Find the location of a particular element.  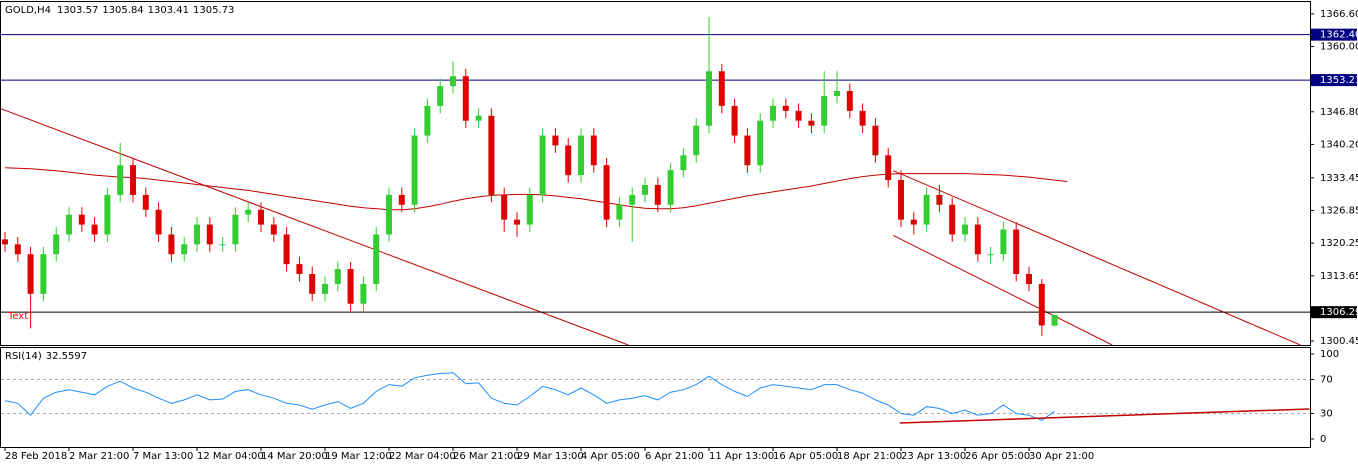

x-tick-label: 18 Apr 21:00 is located at coordinates (869, 456).